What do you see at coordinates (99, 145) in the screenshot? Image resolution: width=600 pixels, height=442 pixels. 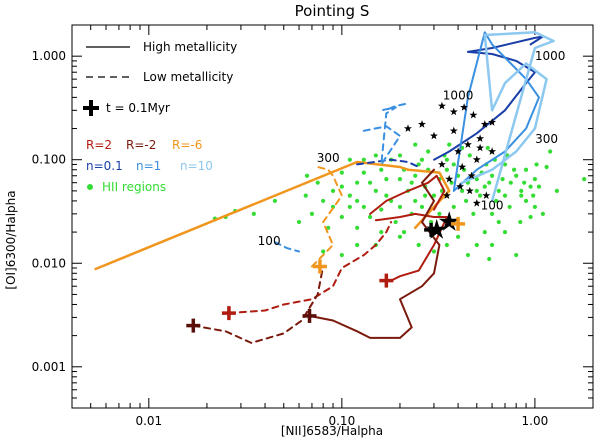 I see `legend-r-label: R=2` at bounding box center [99, 145].